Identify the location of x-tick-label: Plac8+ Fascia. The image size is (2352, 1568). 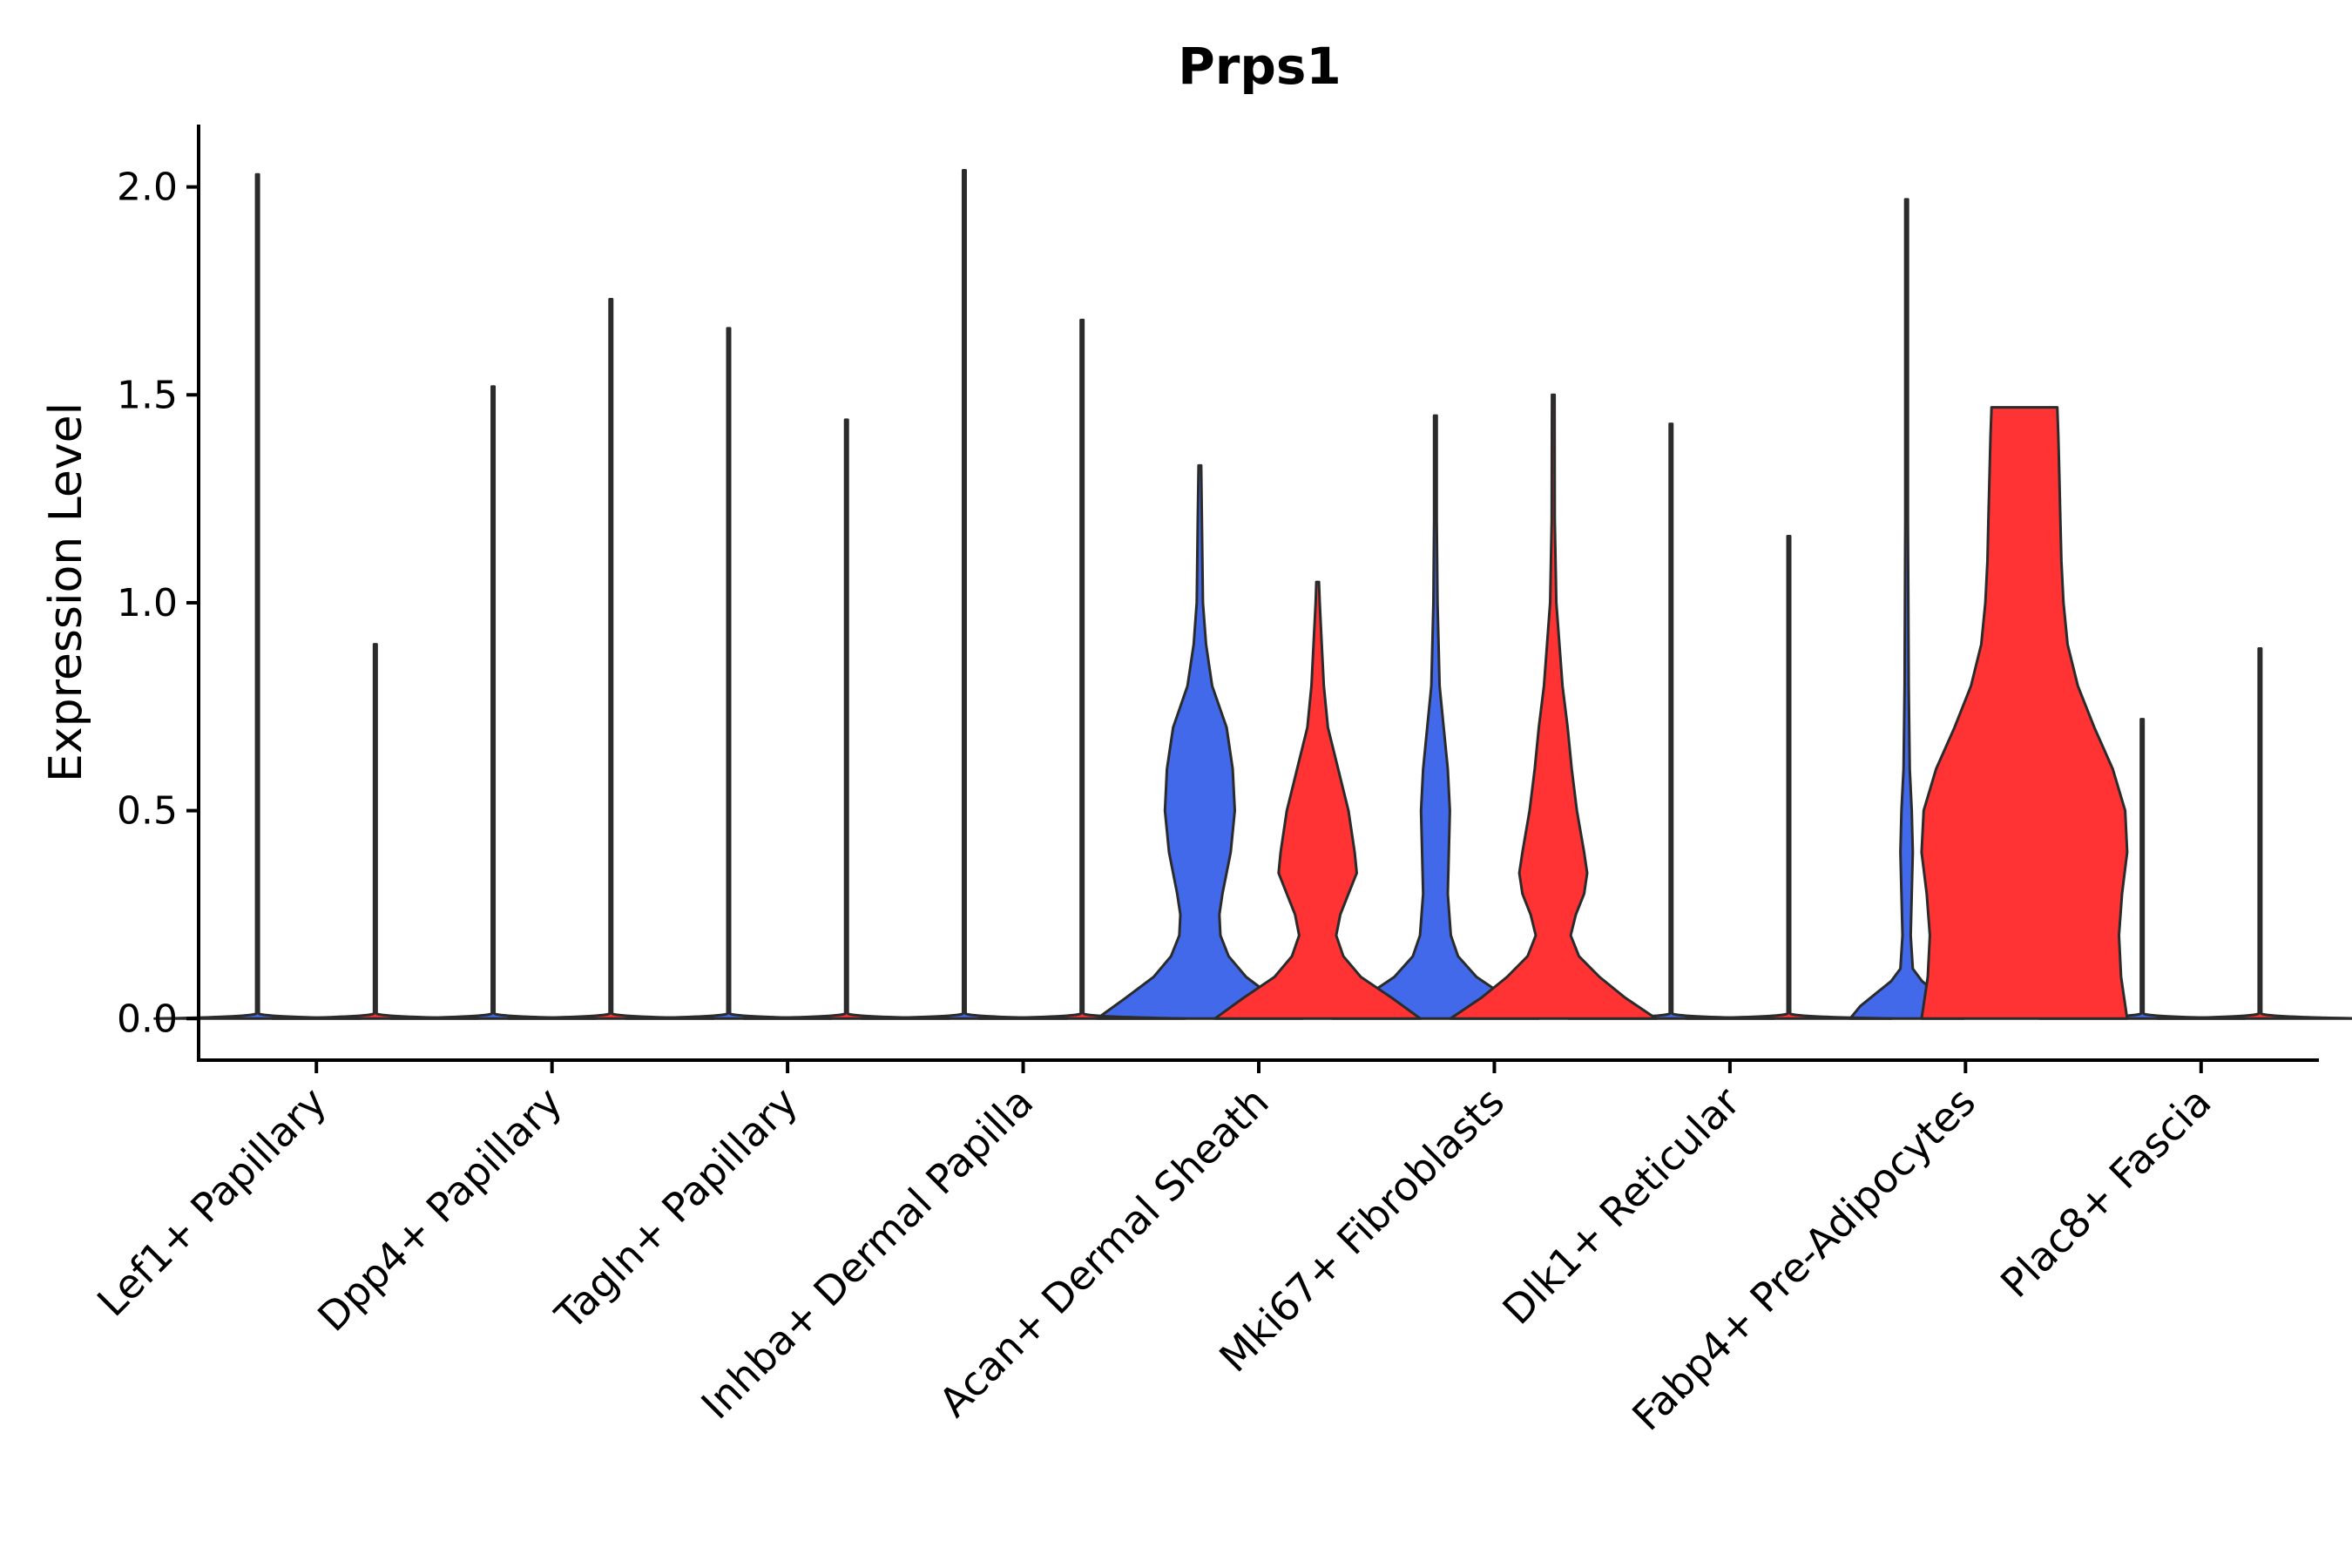
(2105, 1192).